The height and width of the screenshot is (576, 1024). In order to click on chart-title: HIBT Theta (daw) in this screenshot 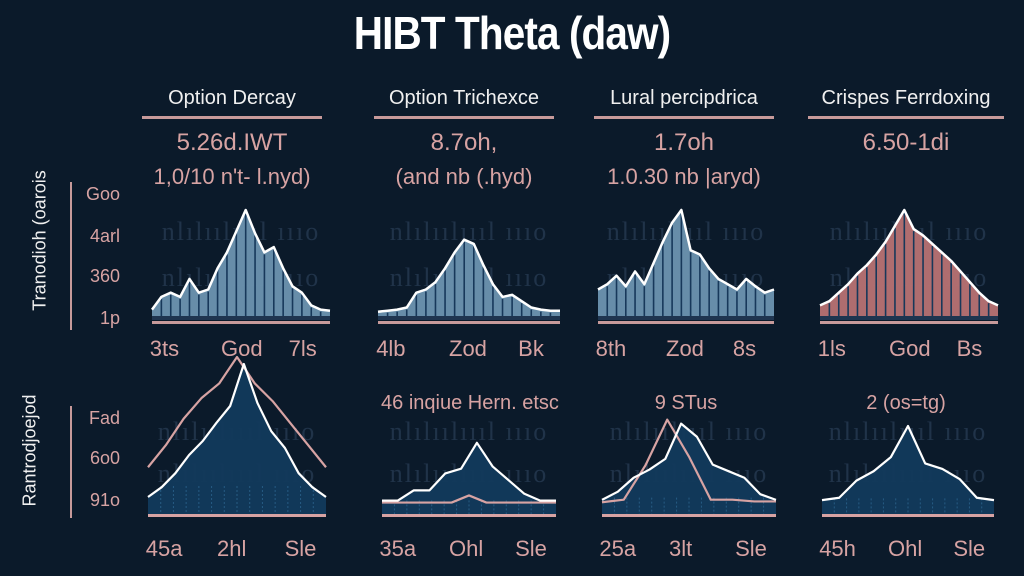, I will do `click(512, 33)`.